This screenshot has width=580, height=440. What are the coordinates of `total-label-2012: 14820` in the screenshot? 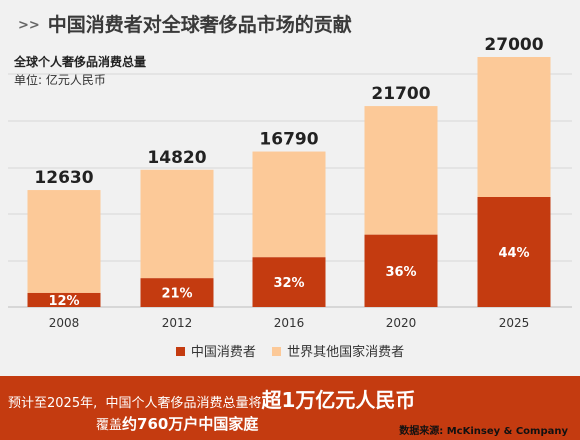 It's located at (176, 158).